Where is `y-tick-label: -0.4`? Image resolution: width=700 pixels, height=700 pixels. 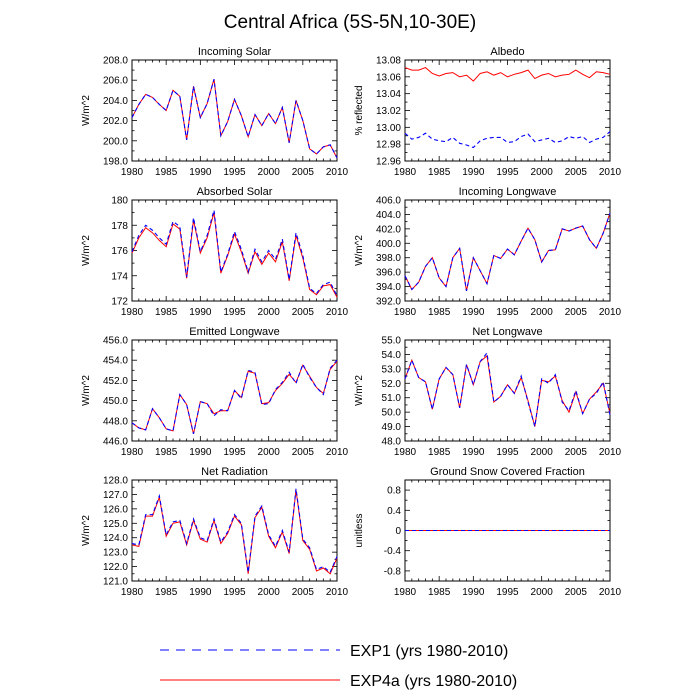 y-tick-label: -0.4 is located at coordinates (393, 551).